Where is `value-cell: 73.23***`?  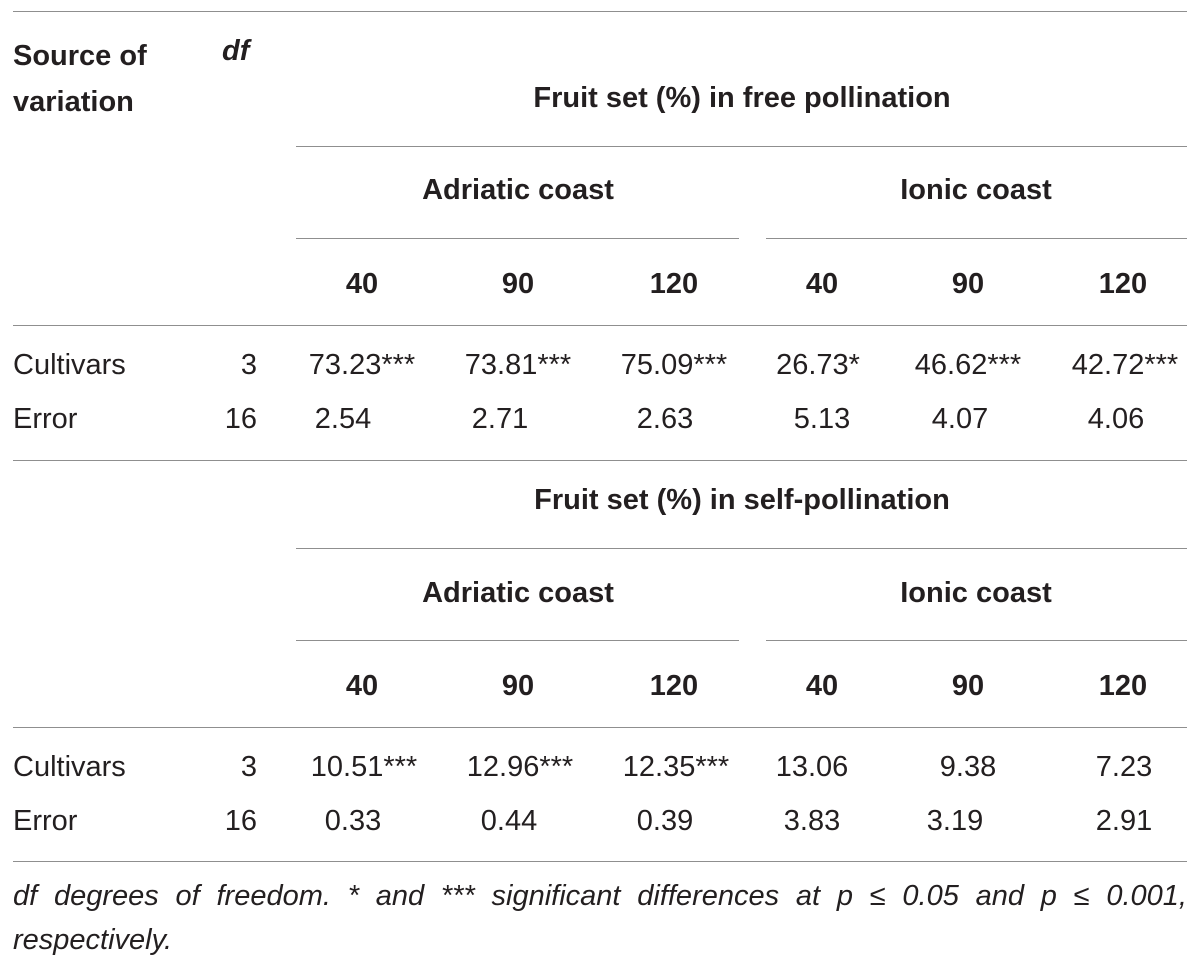
value-cell: 73.23*** is located at coordinates (362, 365).